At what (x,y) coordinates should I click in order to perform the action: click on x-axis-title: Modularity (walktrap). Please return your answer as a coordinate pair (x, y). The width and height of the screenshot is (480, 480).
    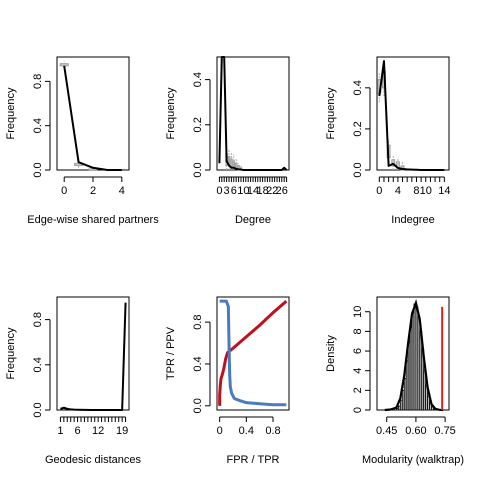
    Looking at the image, I should click on (413, 460).